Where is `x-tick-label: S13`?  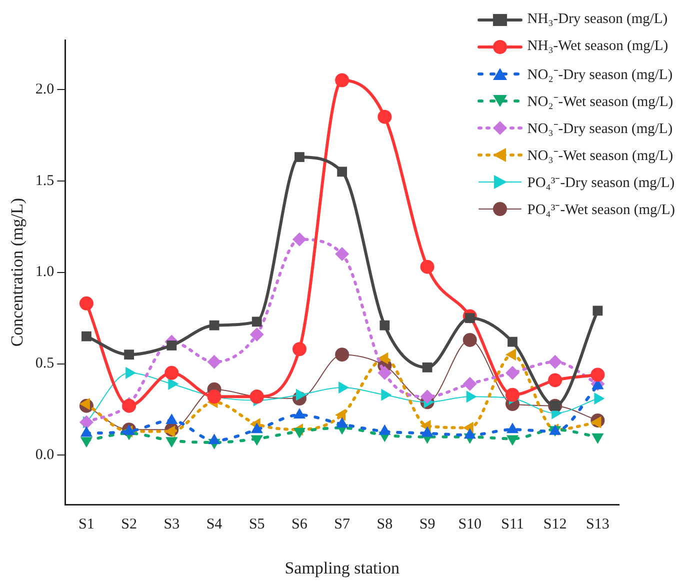
x-tick-label: S13 is located at coordinates (598, 524).